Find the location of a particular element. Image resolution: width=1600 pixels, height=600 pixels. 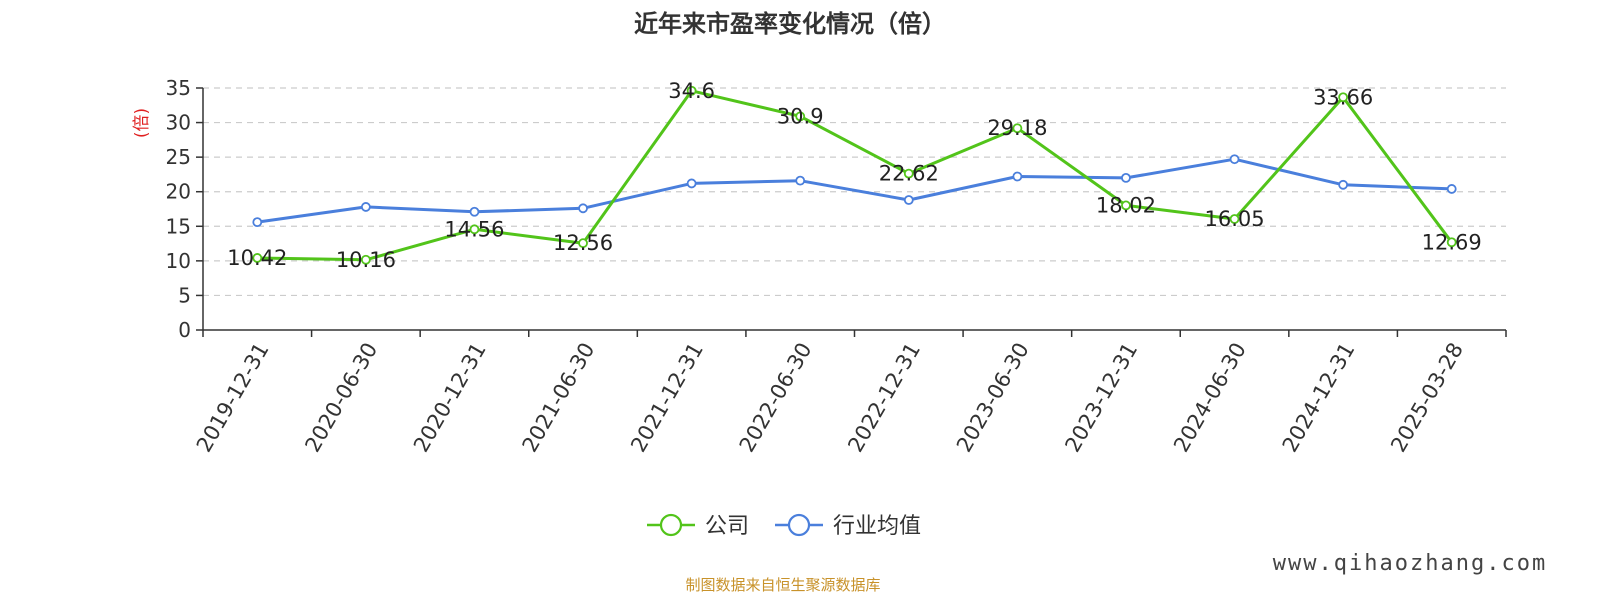

y-tick-label: 25 is located at coordinates (178, 157).